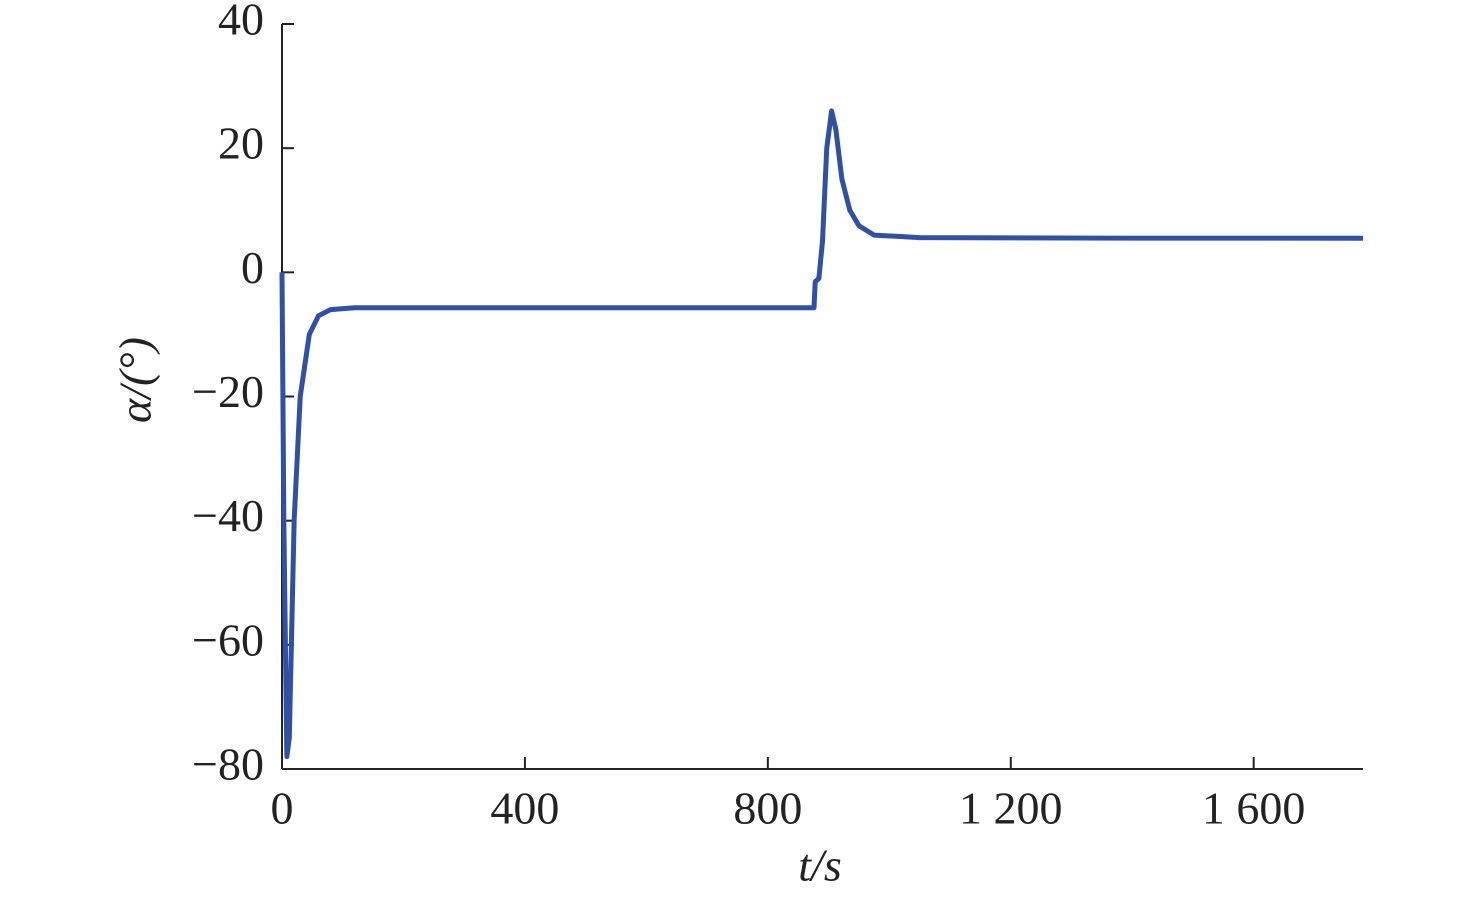 This screenshot has height=901, width=1476. I want to click on x-tick-label: 0, so click(282, 808).